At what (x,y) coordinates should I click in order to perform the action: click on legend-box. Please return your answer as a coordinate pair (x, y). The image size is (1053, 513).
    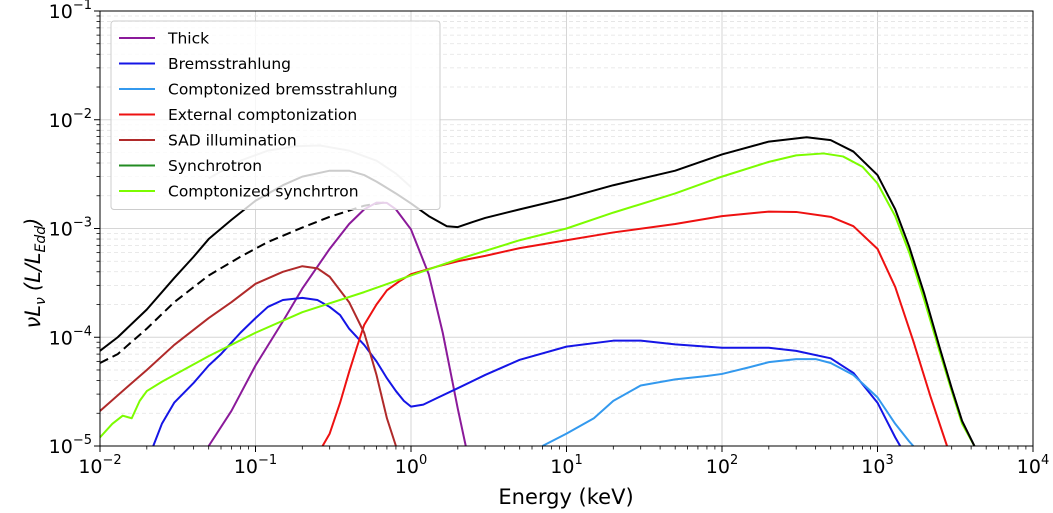
    Looking at the image, I should click on (275, 115).